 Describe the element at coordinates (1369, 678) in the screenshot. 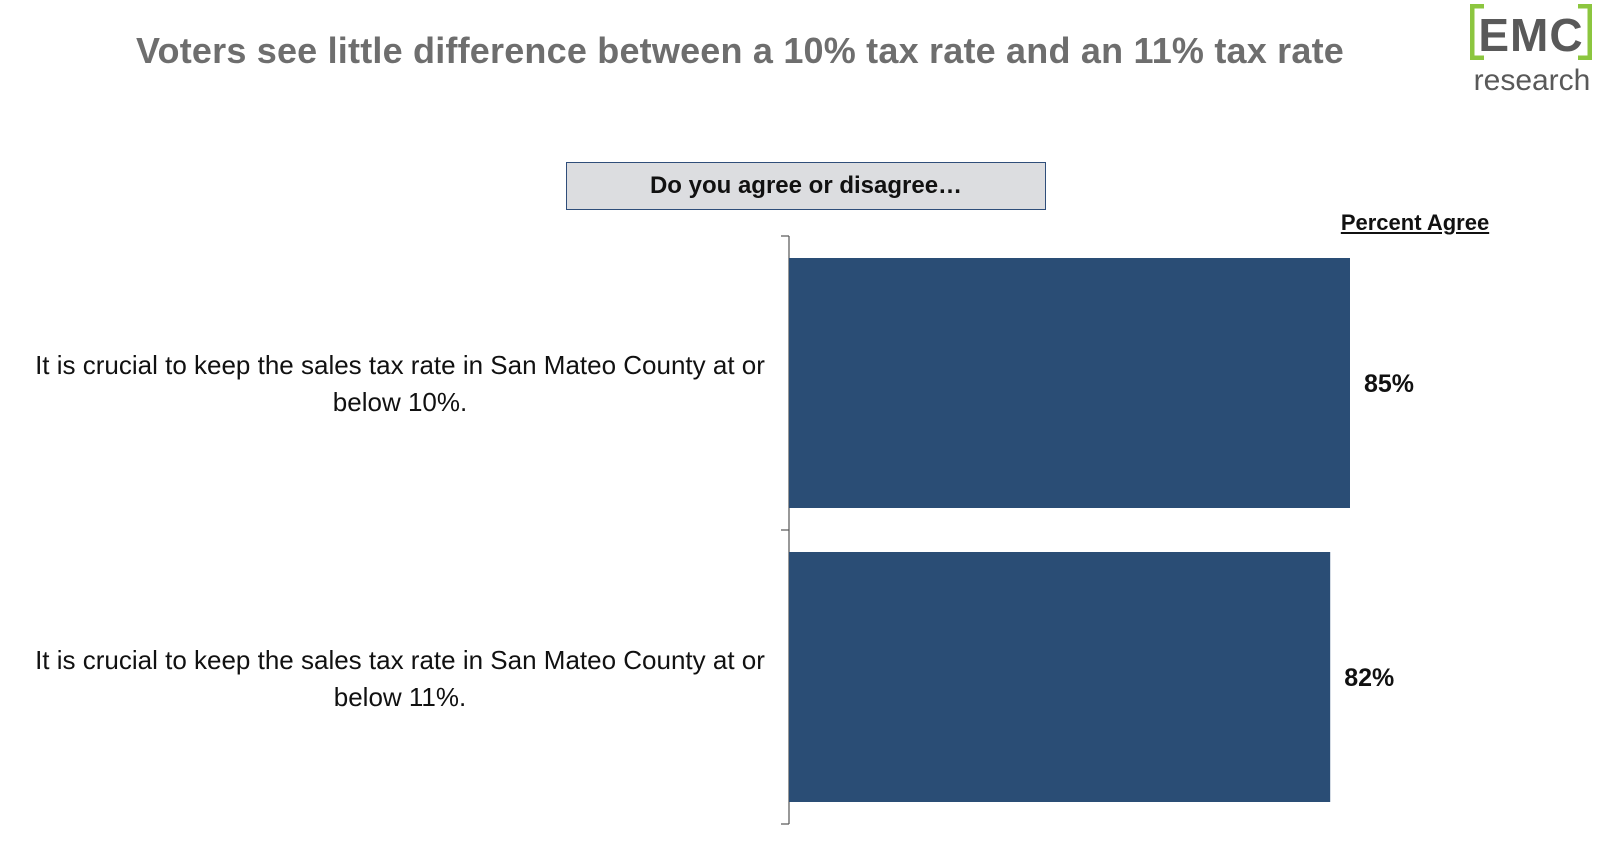

I see `value-label-1: 82%` at that location.